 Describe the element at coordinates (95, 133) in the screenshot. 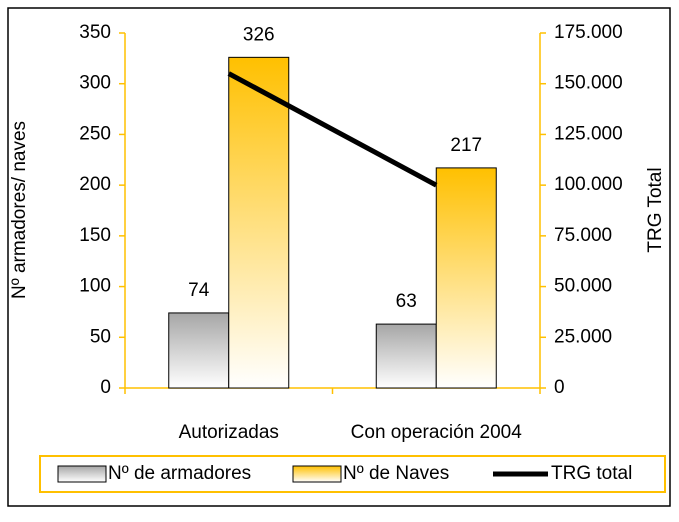

I see `y-tick-label: 250` at that location.